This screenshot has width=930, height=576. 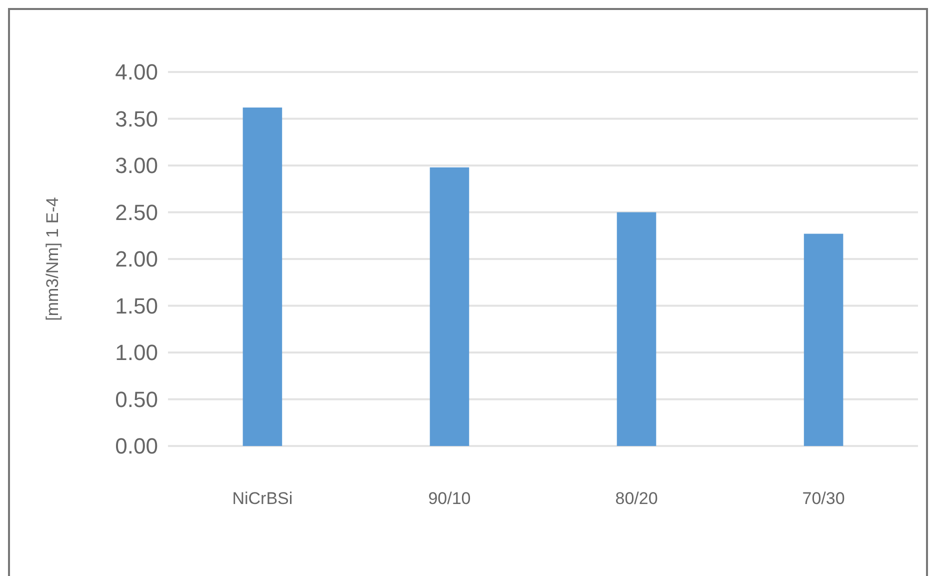 I want to click on y-axis-title: [mm3/Nm] 1 E-4, so click(x=52, y=259).